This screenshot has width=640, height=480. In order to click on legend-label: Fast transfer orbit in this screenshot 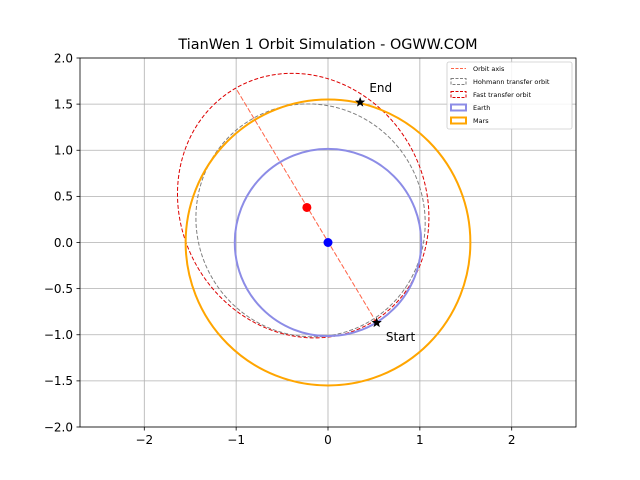, I will do `click(502, 95)`.